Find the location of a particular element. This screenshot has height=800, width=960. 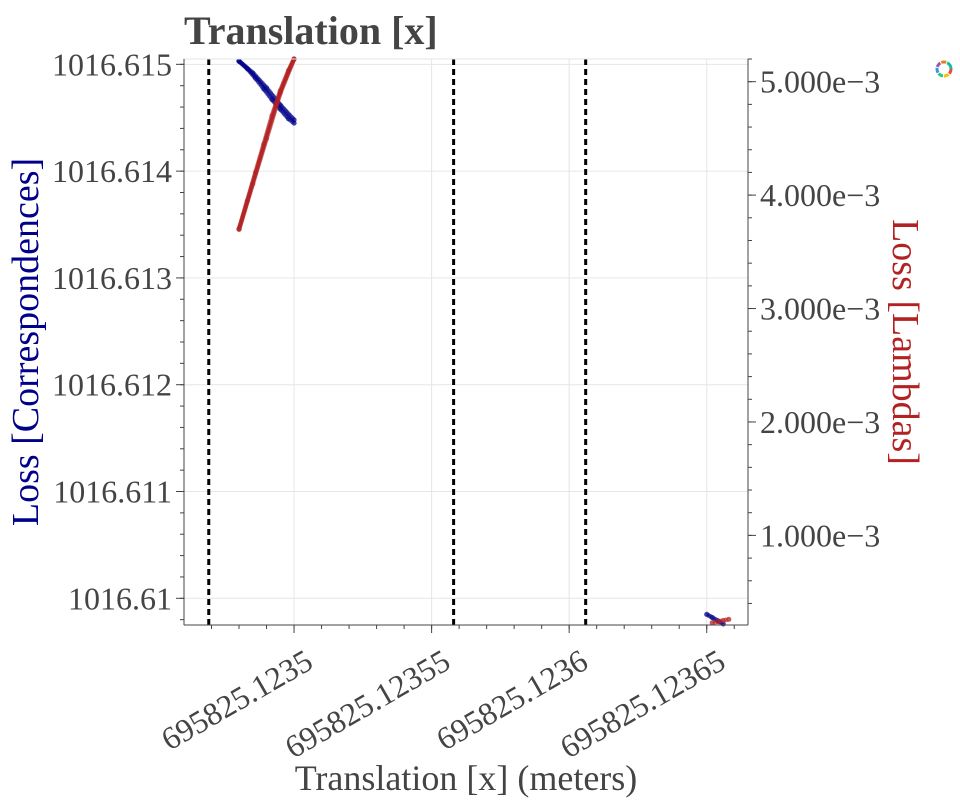

y-left-tick-label: 1016.615 is located at coordinates (112, 64).